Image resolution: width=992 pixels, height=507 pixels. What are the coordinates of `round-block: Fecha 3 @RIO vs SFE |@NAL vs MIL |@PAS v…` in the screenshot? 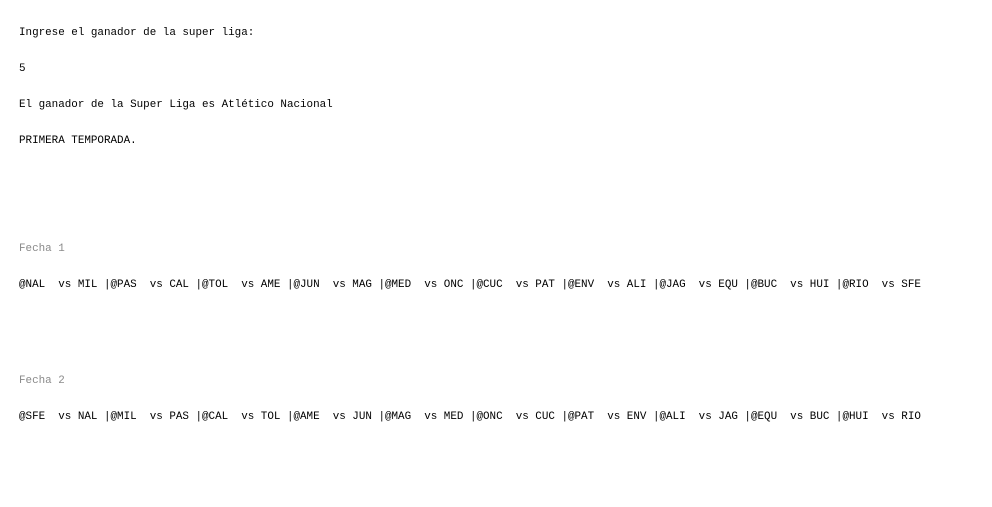 It's located at (505, 495).